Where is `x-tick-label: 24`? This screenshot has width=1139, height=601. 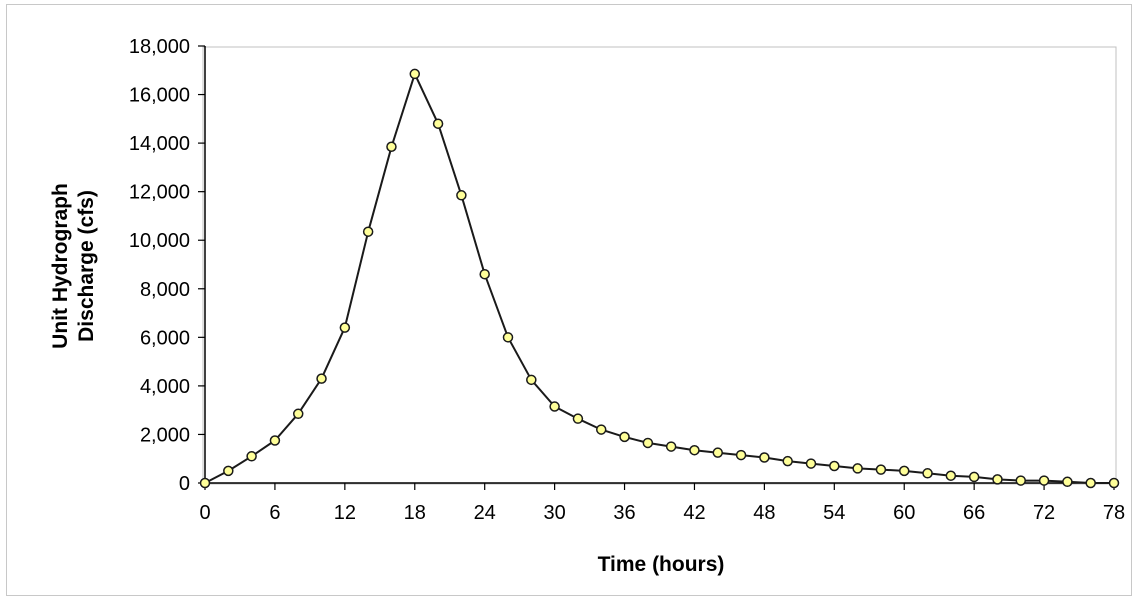
x-tick-label: 24 is located at coordinates (485, 513).